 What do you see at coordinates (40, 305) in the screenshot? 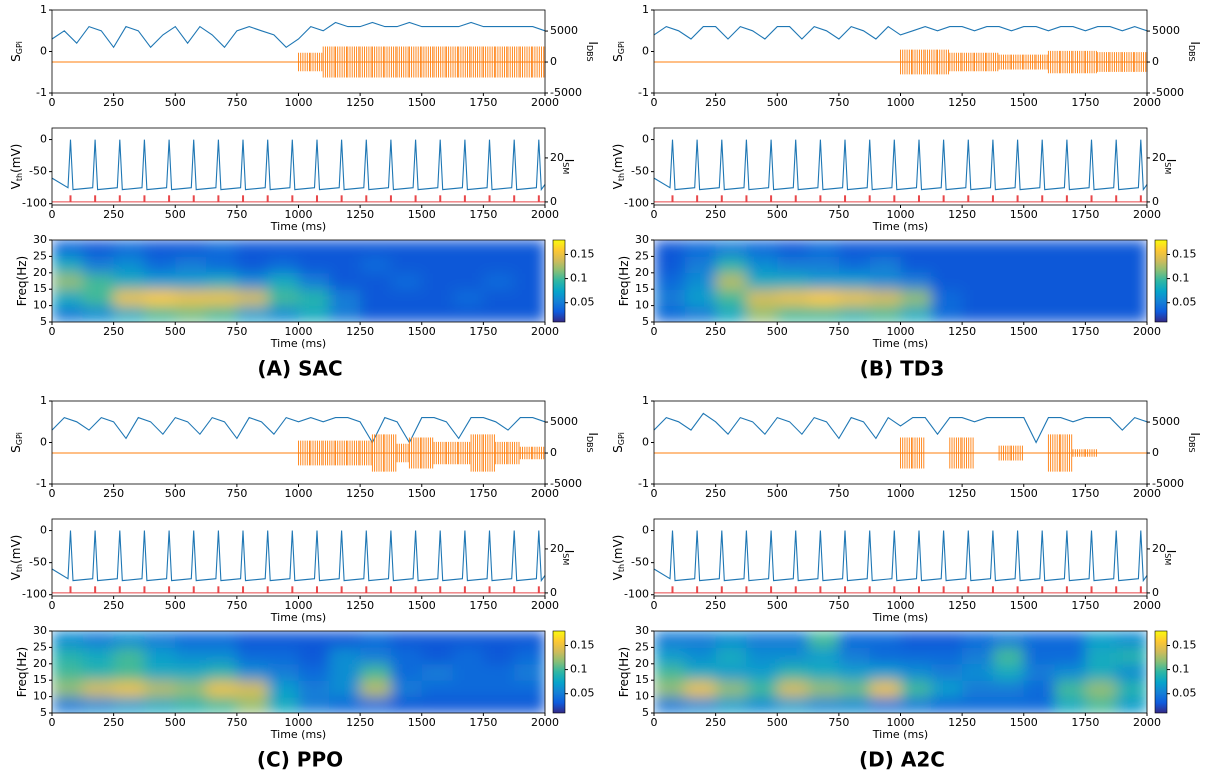
I see `y-tick-label: 10` at bounding box center [40, 305].